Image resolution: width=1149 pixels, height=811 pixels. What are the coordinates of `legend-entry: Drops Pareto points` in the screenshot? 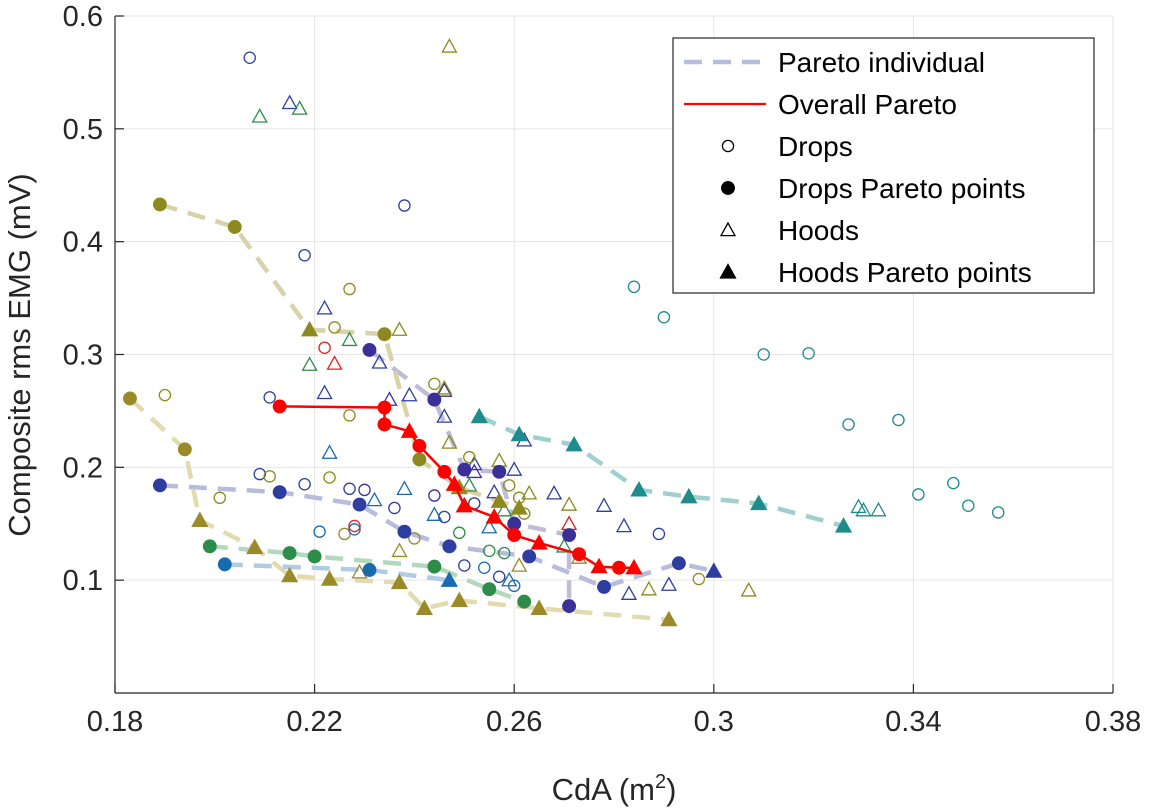 It's located at (873, 188).